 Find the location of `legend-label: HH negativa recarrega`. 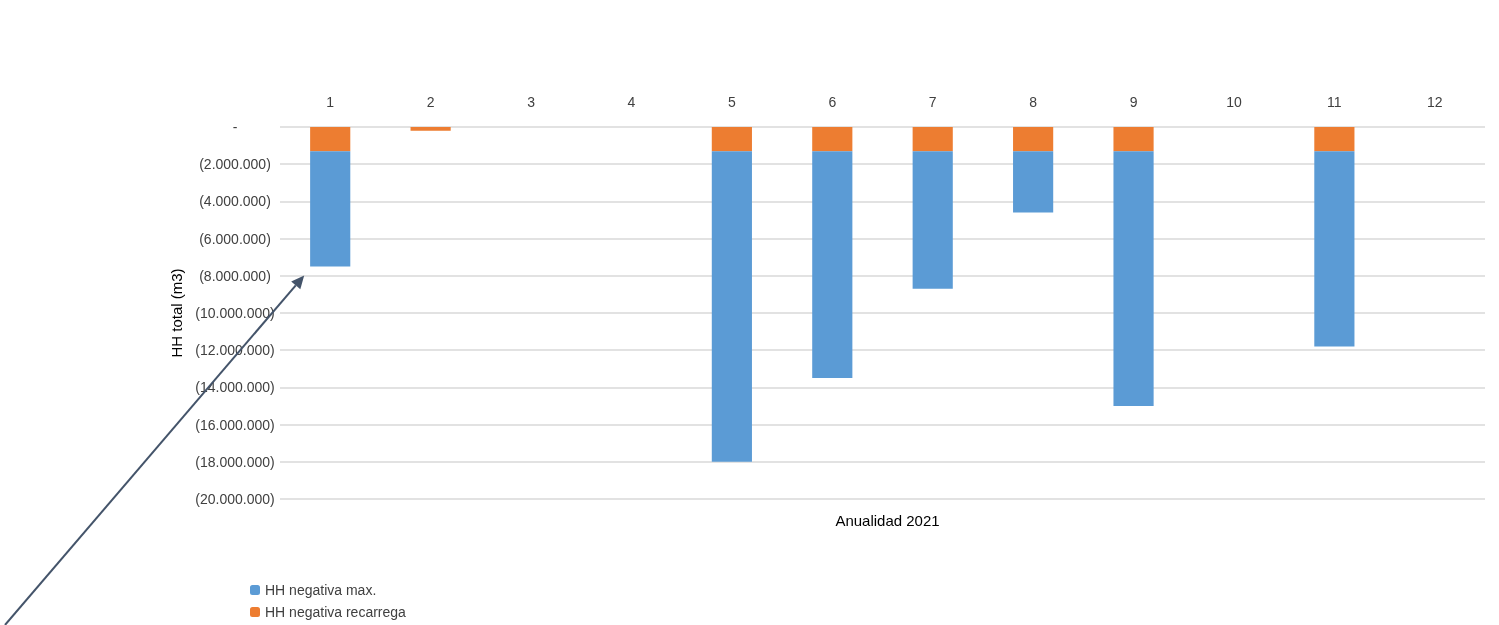

legend-label: HH negativa recarrega is located at coordinates (336, 612).